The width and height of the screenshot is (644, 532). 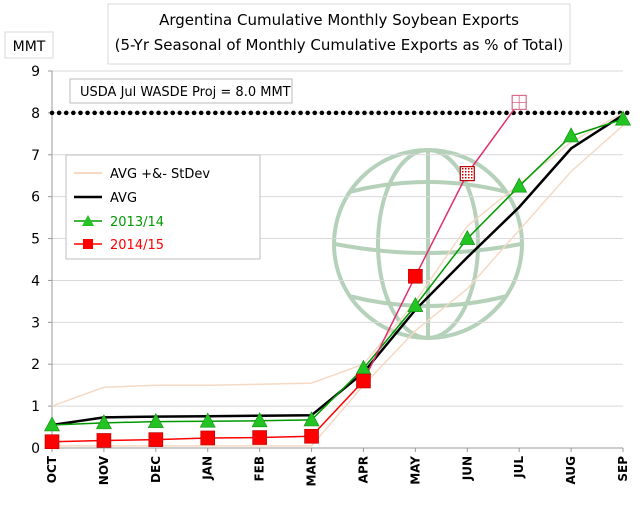 What do you see at coordinates (35, 156) in the screenshot?
I see `y-tick-label: 7` at bounding box center [35, 156].